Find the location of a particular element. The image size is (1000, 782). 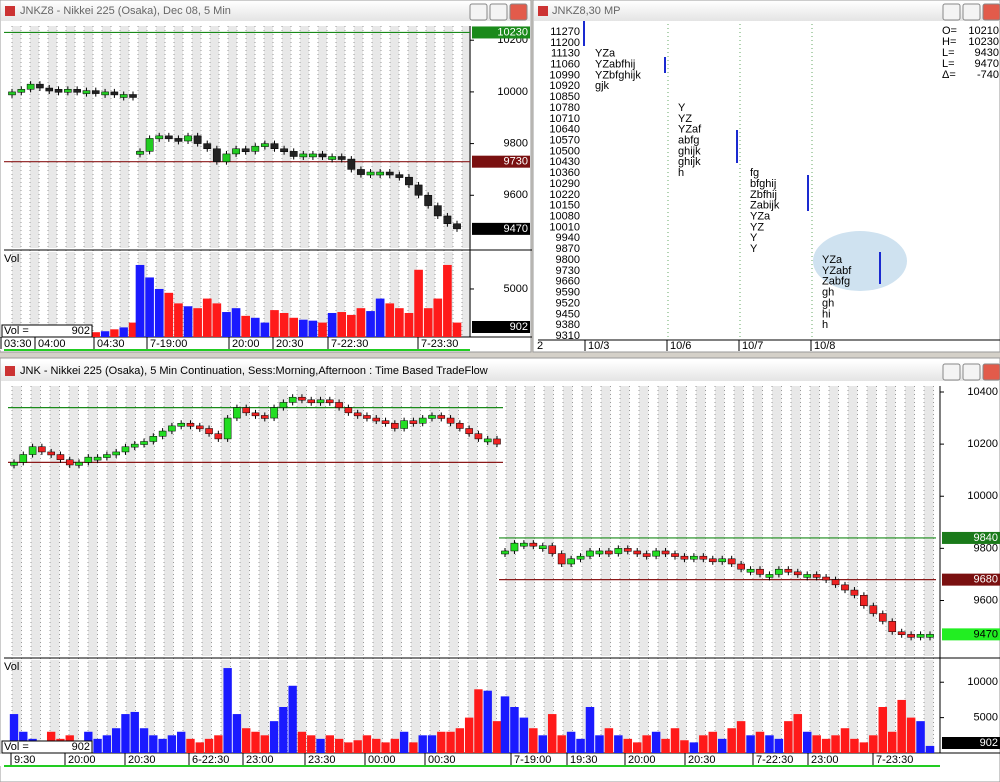

tpo-letters: Y is located at coordinates (754, 238).